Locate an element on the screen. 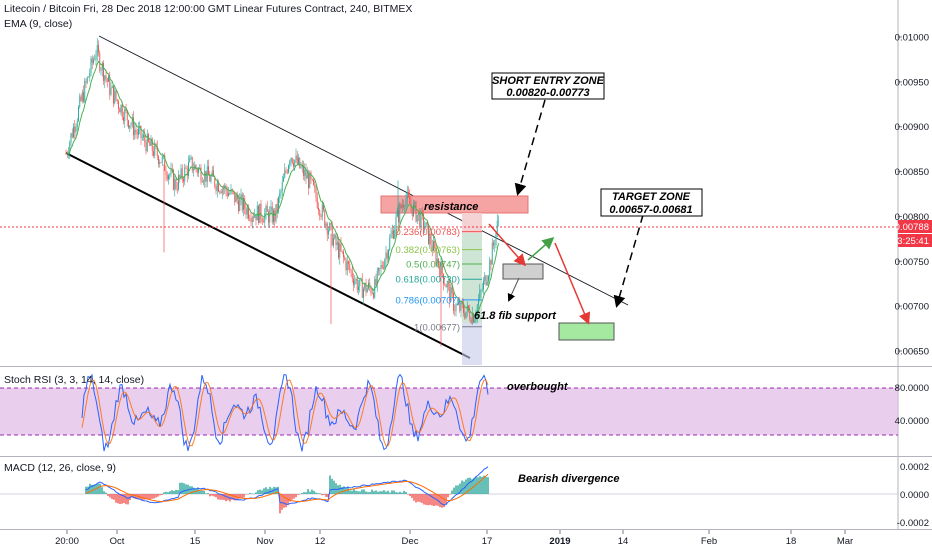 This screenshot has width=932, height=550. fib-shade-red is located at coordinates (472, 223).